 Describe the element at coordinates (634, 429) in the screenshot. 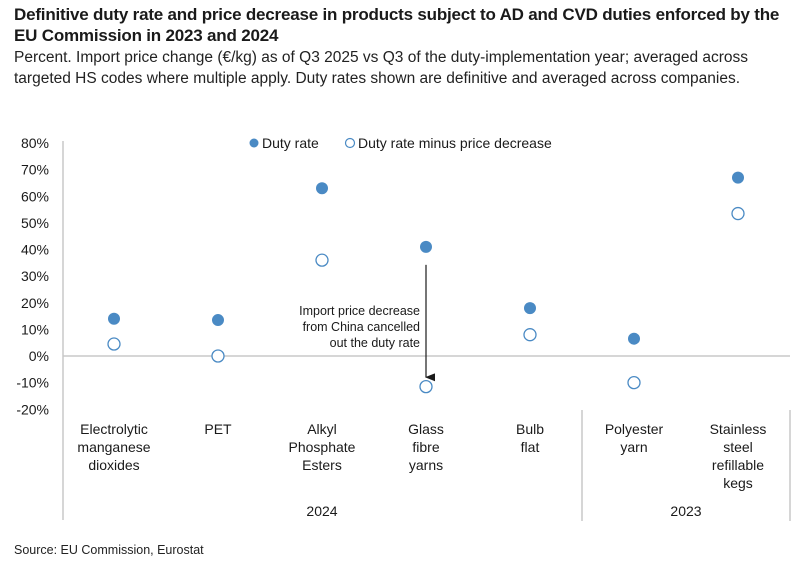

I see `x-category-label: Polyester` at that location.